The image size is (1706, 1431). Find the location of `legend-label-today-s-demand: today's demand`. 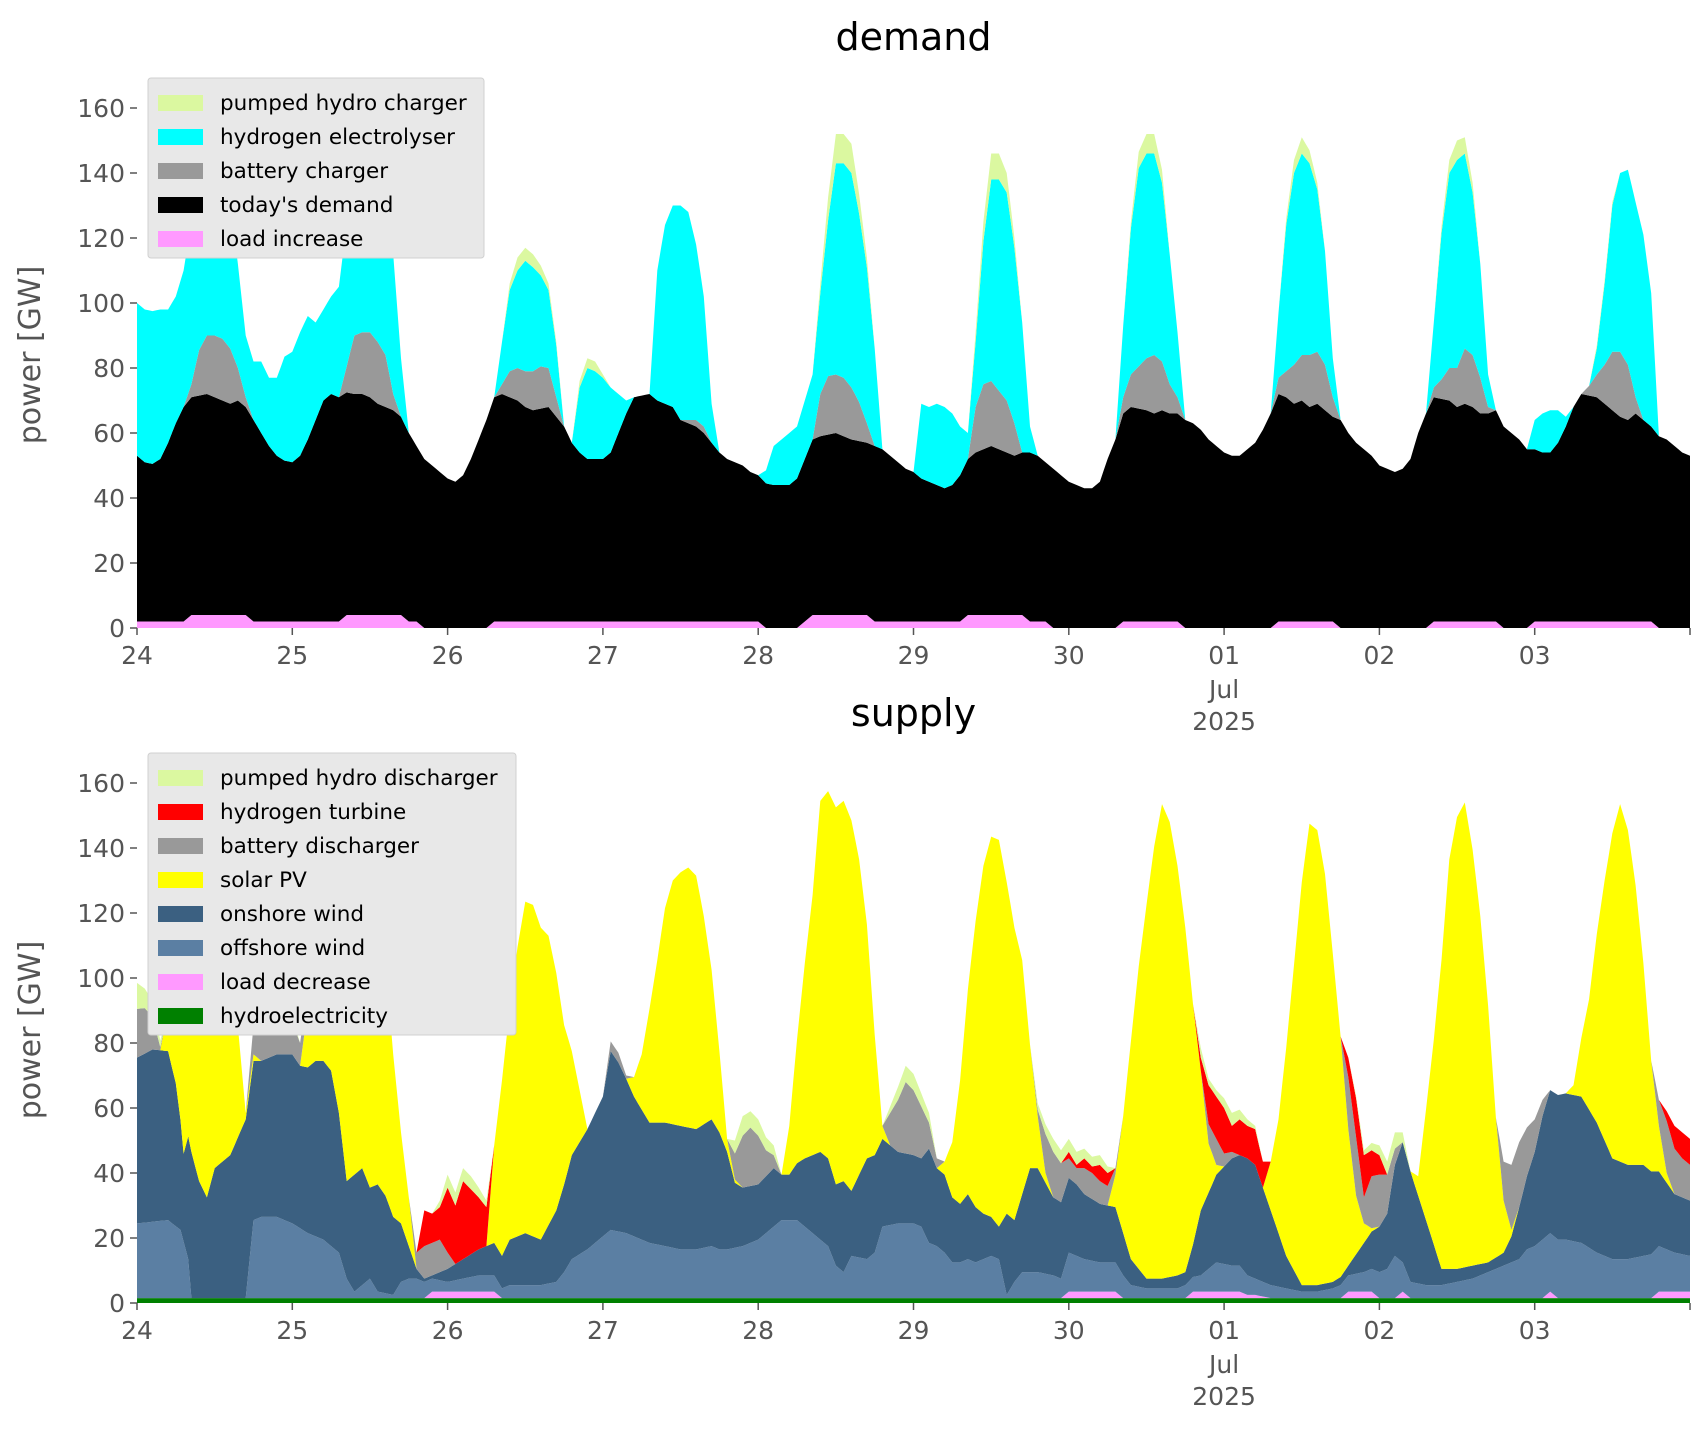

legend-label-today-s-demand: today's demand is located at coordinates (306, 205).